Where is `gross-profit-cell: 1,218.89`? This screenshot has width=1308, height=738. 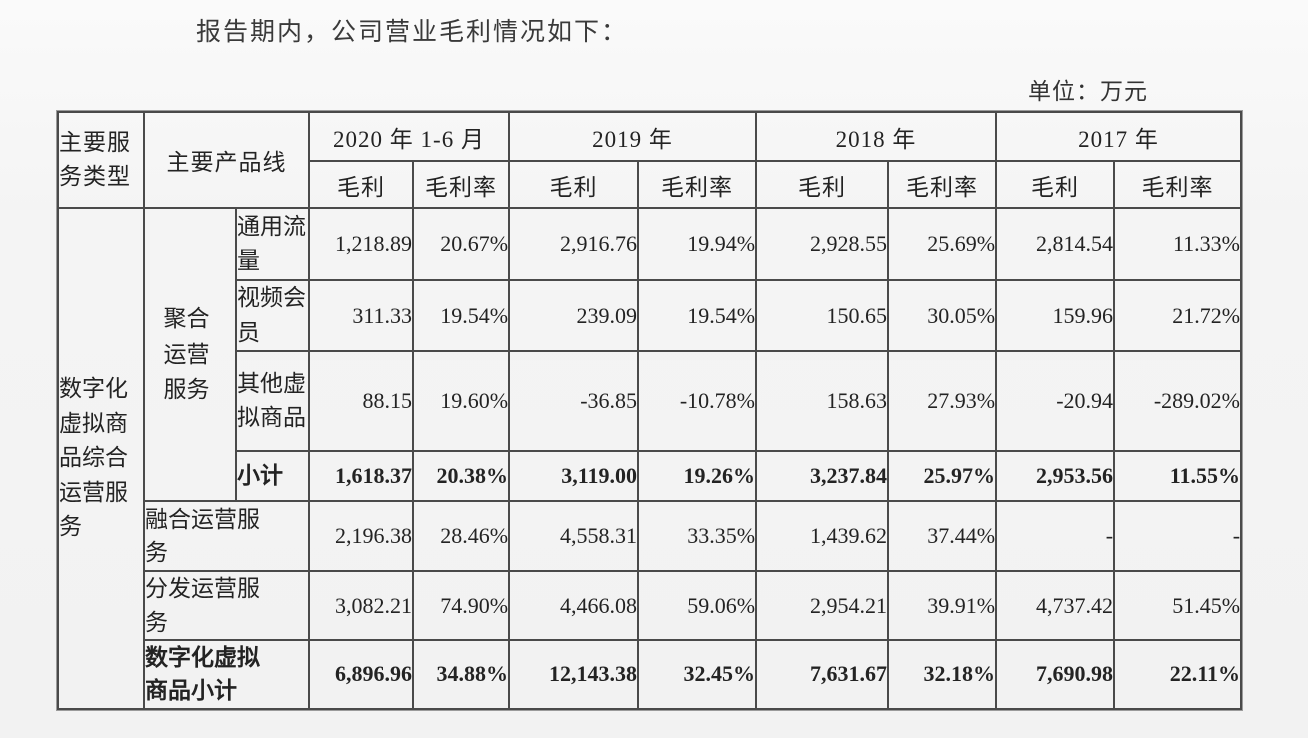 gross-profit-cell: 1,218.89 is located at coordinates (361, 244).